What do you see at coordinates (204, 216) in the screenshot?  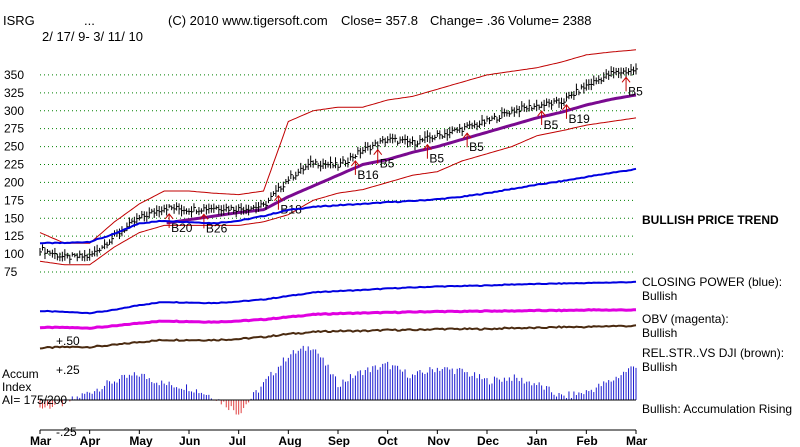 I see `signal-arrowhead-B26` at bounding box center [204, 216].